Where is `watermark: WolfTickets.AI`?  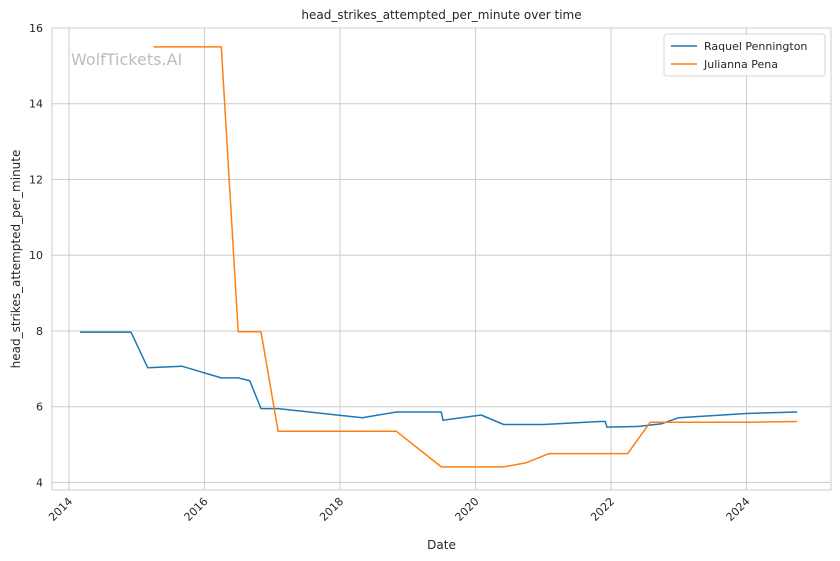 watermark: WolfTickets.AI is located at coordinates (126, 59).